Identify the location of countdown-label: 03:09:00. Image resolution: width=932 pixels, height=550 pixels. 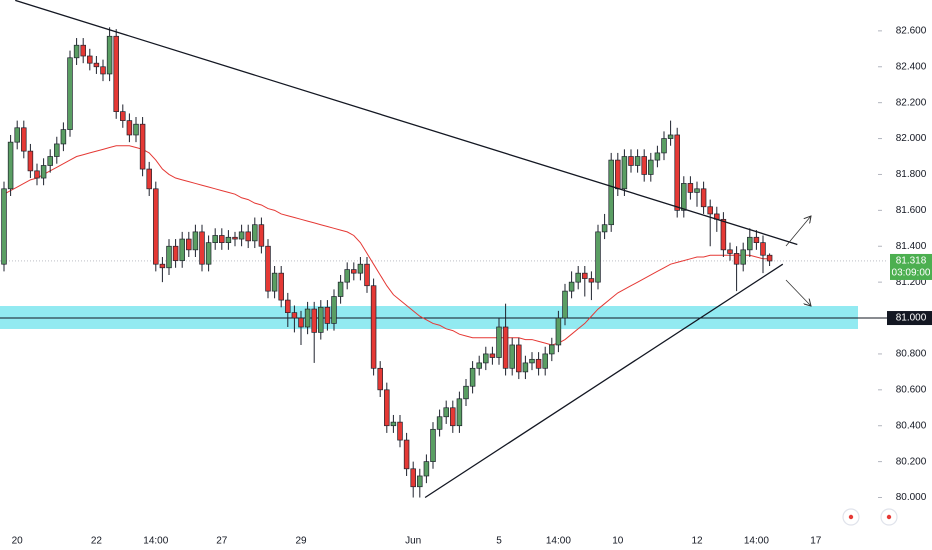
(911, 273).